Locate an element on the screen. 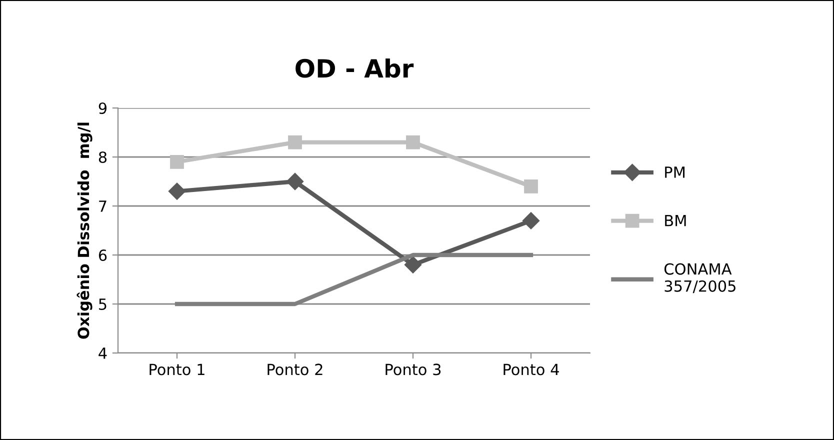  legend-label: CONAMA 357/2005 is located at coordinates (700, 278).